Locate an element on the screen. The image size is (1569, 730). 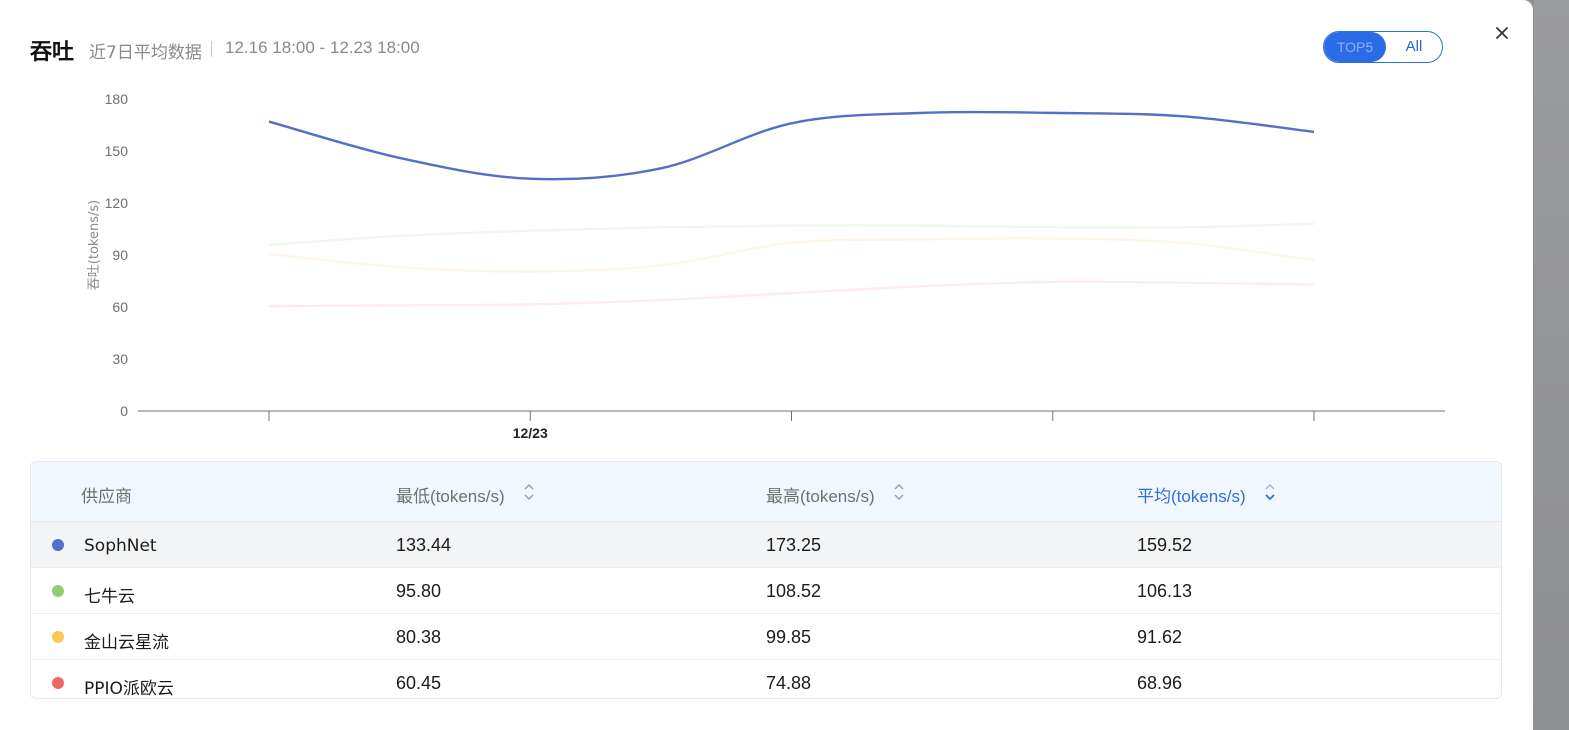
date-range: 12.16 18:00 - 12.23 18:00 is located at coordinates (322, 47).